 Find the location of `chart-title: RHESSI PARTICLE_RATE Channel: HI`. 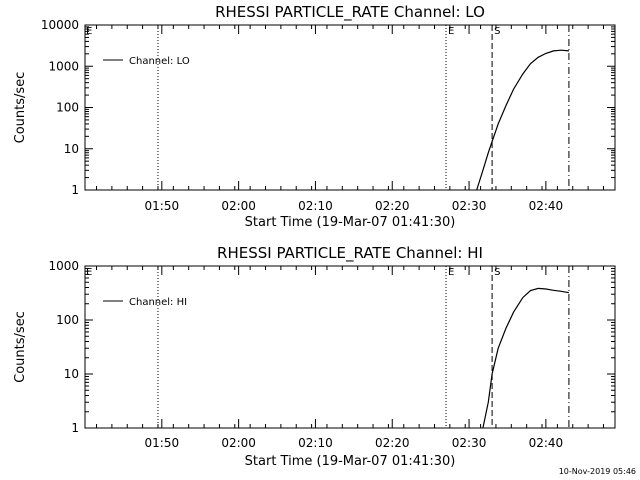

chart-title: RHESSI PARTICLE_RATE Channel: HI is located at coordinates (350, 253).